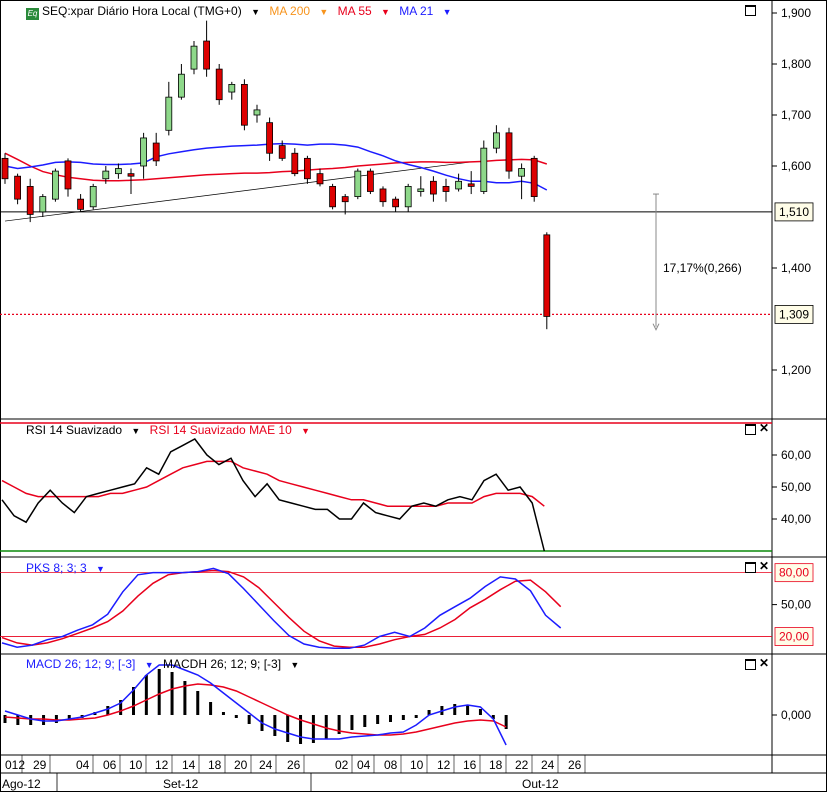  Describe the element at coordinates (425, 11) in the screenshot. I see `overlay-label-ma21: MA 21 ▼` at that location.